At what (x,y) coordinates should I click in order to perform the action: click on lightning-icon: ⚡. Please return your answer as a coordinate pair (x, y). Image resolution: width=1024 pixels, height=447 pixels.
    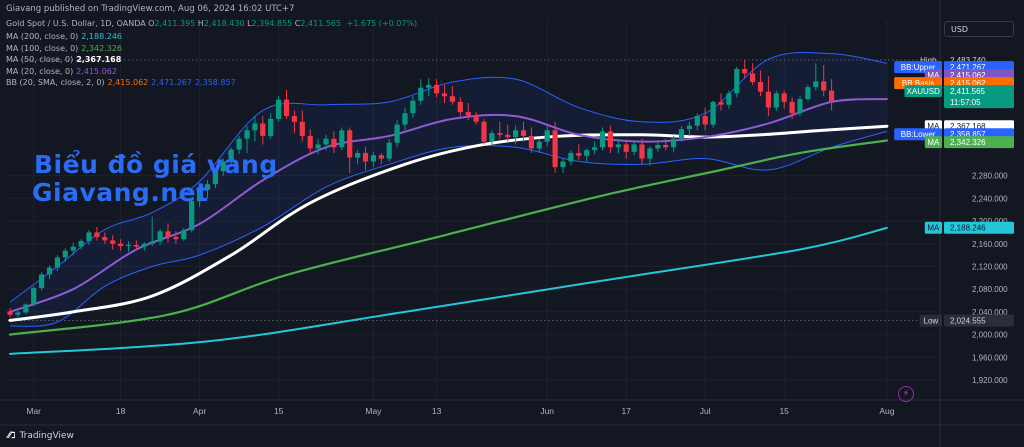
    Looking at the image, I should click on (906, 394).